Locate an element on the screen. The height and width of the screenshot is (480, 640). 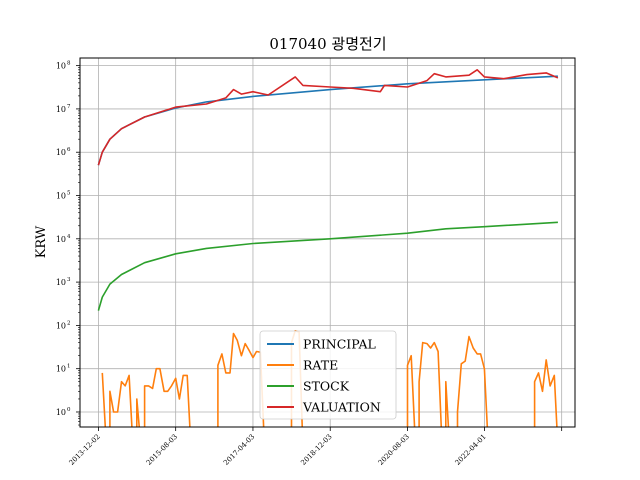
y-tick-exponent: 7 is located at coordinates (69, 107).